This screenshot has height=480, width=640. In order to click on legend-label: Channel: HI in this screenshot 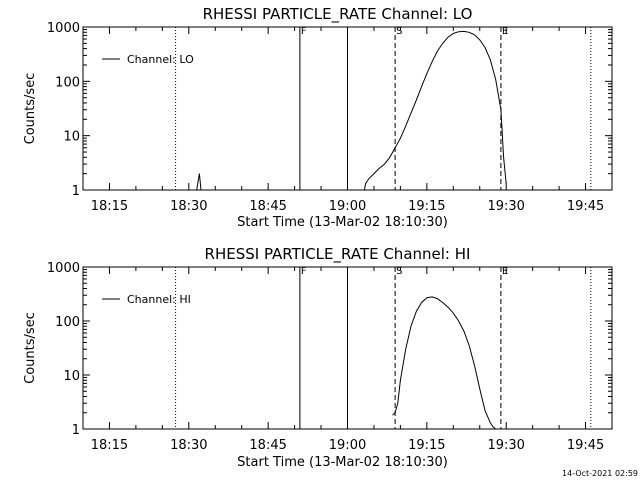, I will do `click(159, 299)`.